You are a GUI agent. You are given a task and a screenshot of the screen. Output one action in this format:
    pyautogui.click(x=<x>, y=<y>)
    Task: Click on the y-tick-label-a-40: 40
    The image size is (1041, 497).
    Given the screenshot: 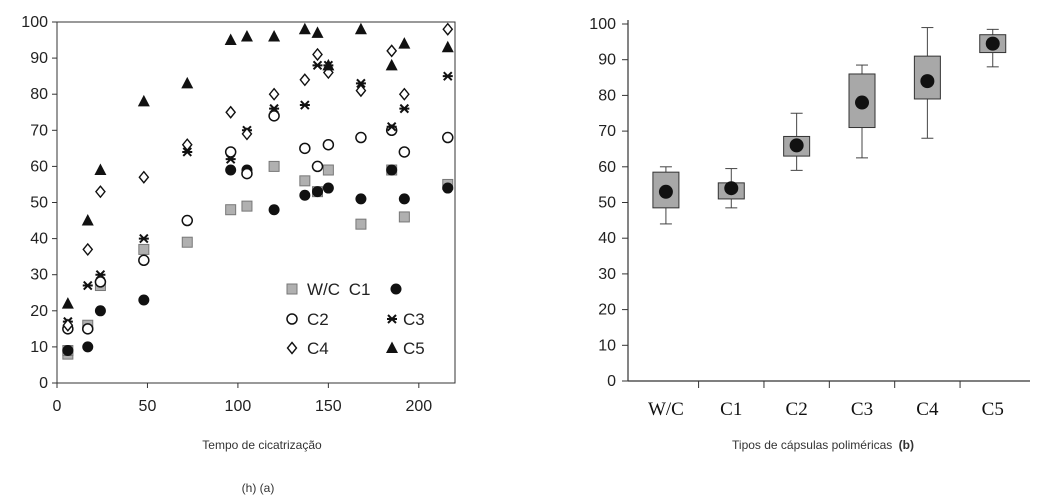 What is the action you would take?
    pyautogui.click(x=39, y=239)
    